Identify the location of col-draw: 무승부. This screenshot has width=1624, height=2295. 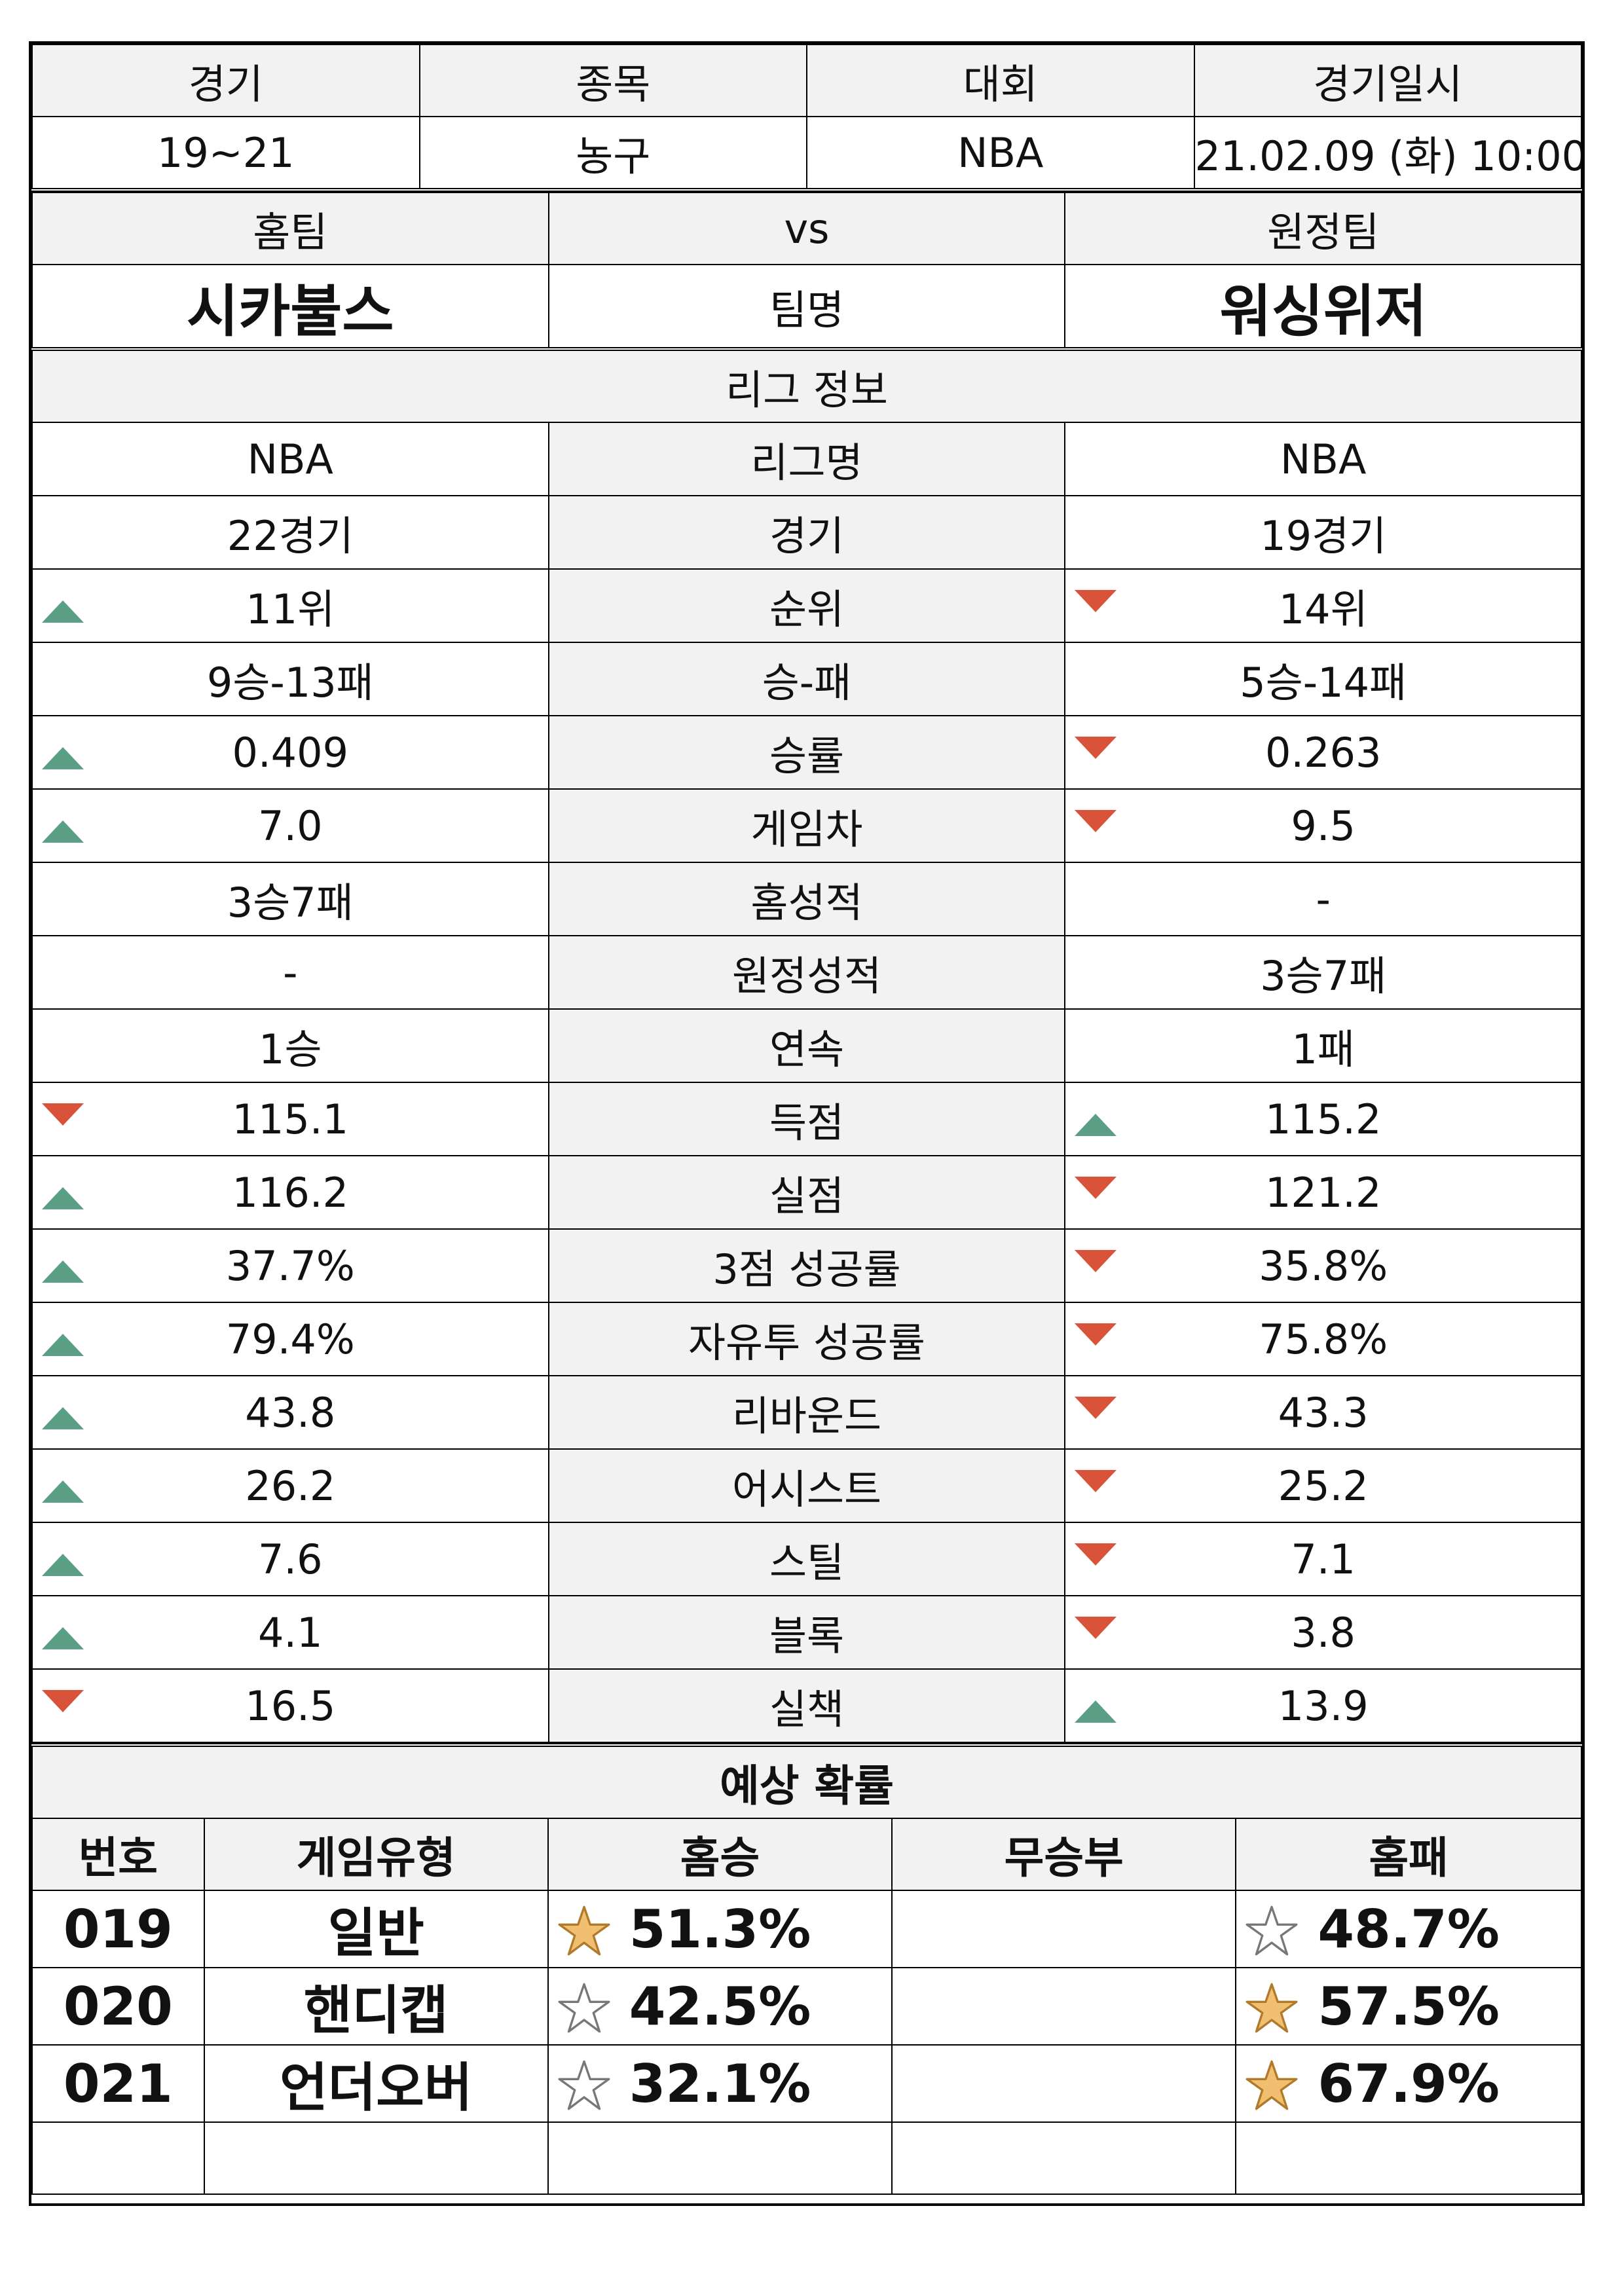
(1064, 1854).